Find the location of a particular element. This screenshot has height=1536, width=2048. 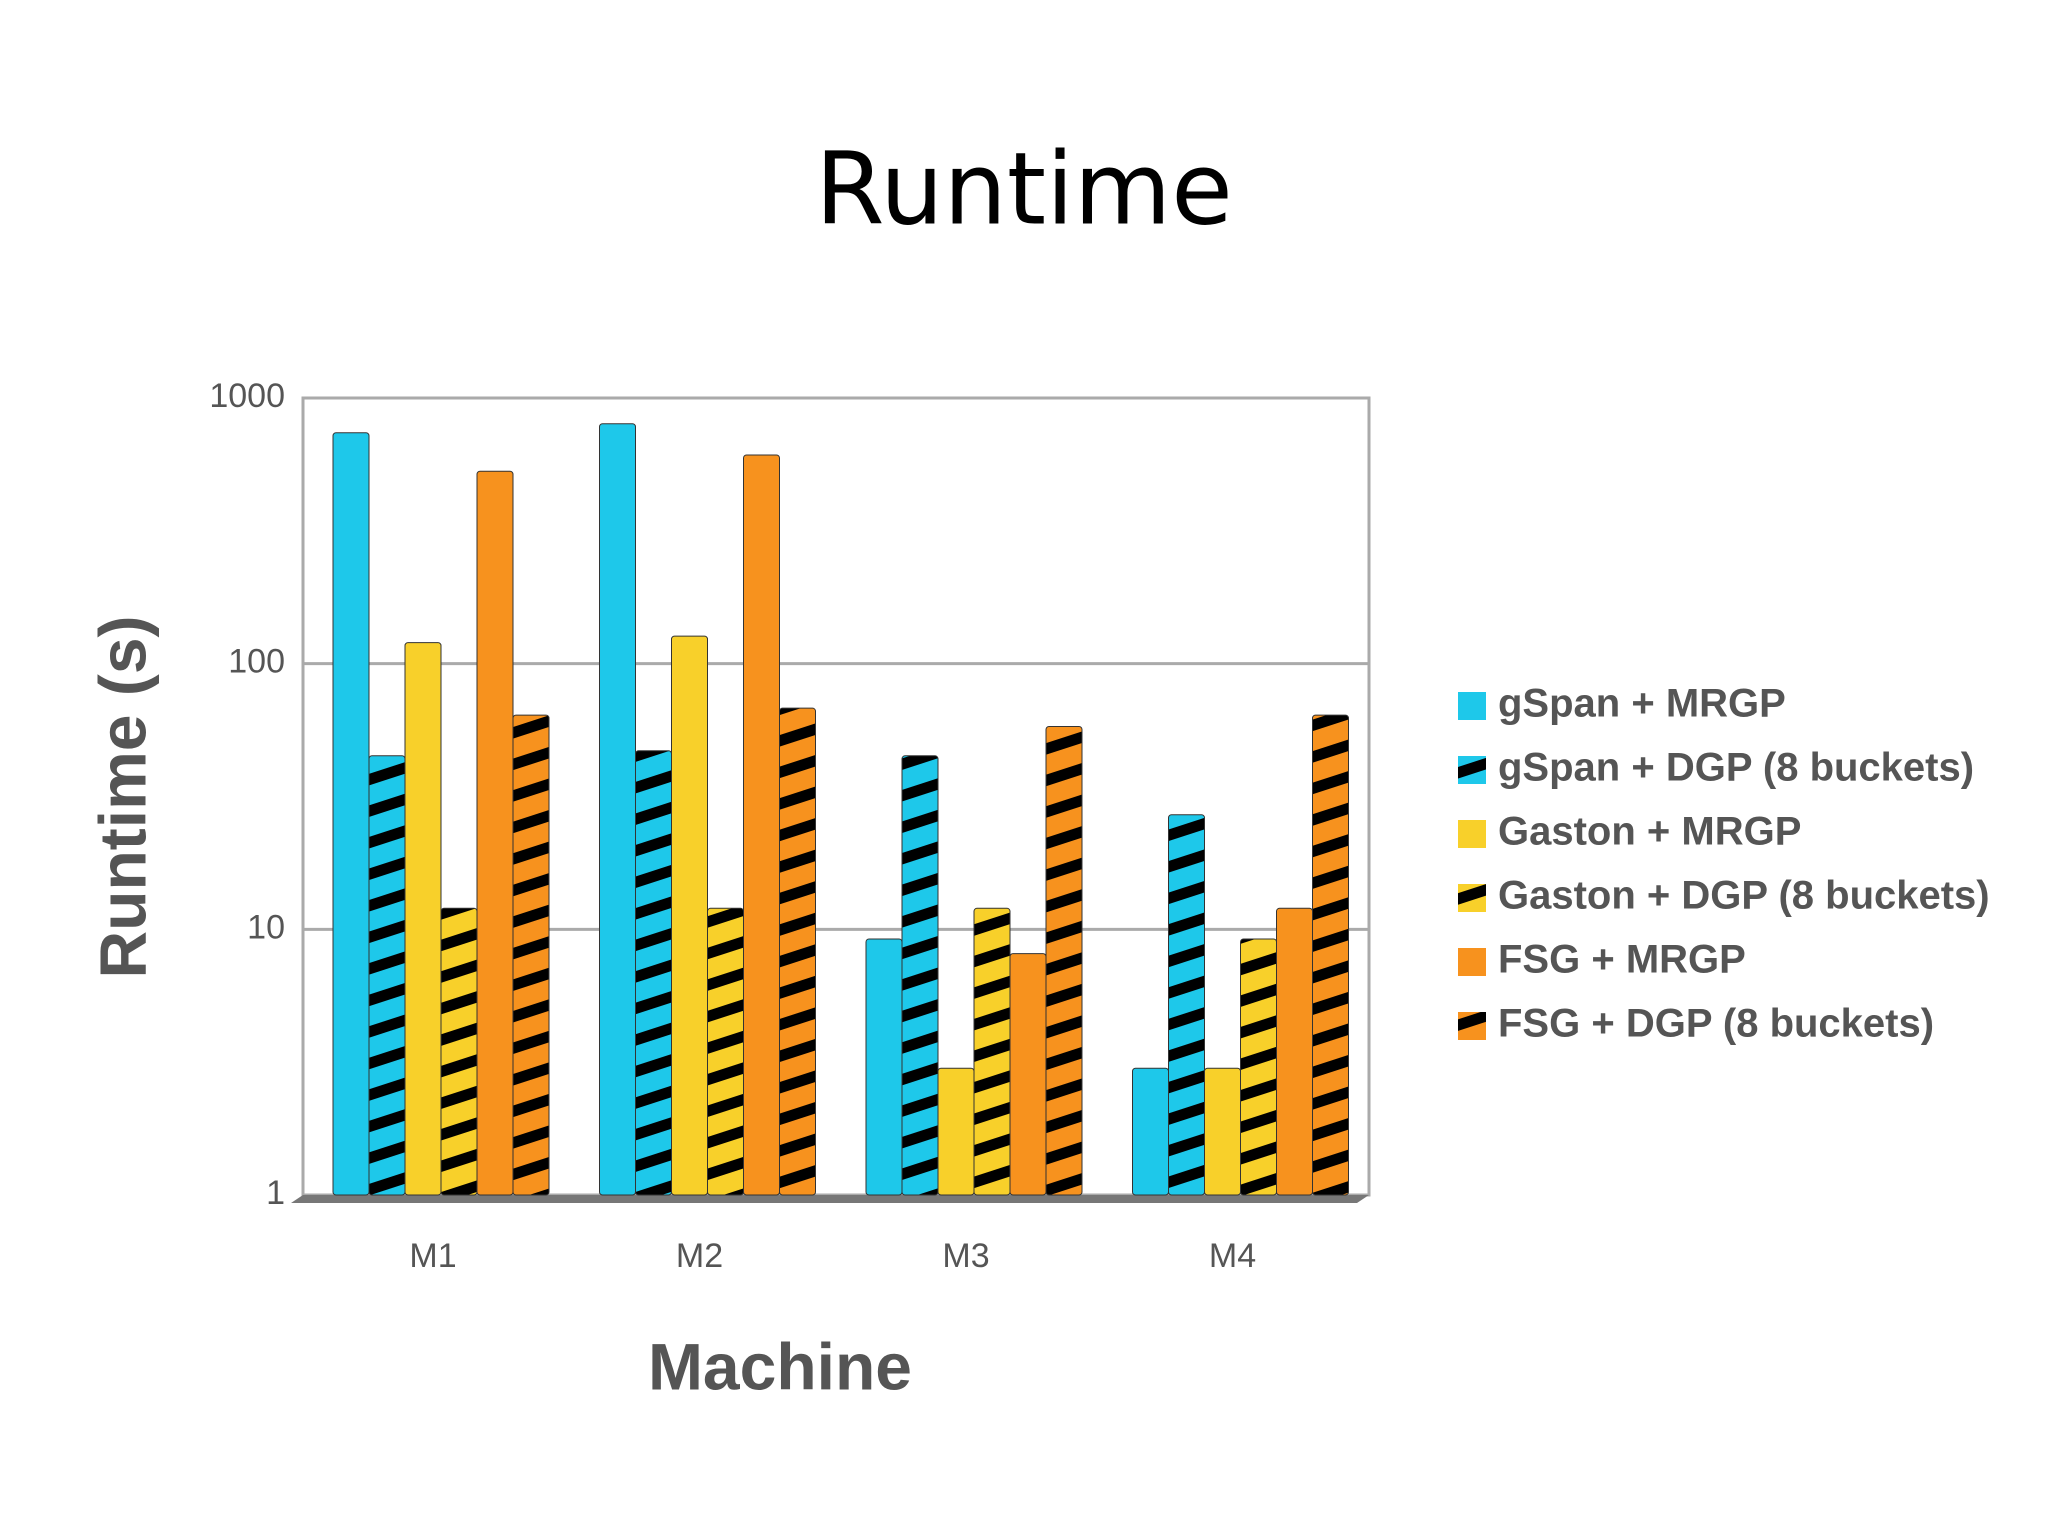

x-axis-label: Machine is located at coordinates (780, 1366).